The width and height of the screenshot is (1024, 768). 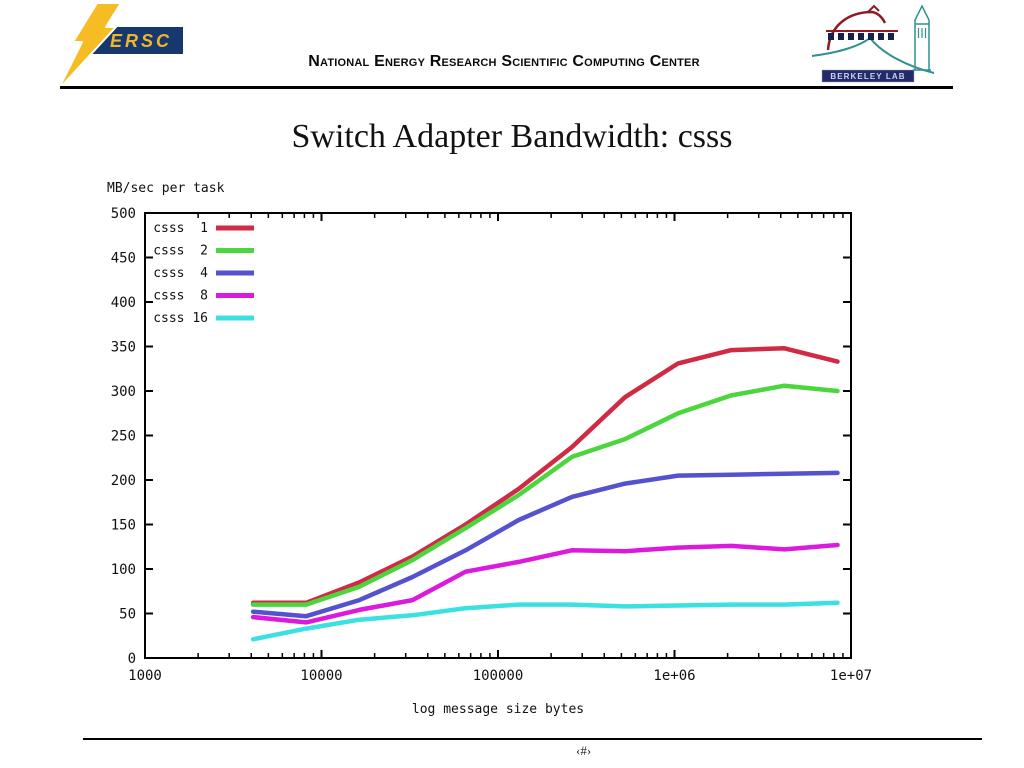 I want to click on berkeley-campanile-icon, so click(x=922, y=37).